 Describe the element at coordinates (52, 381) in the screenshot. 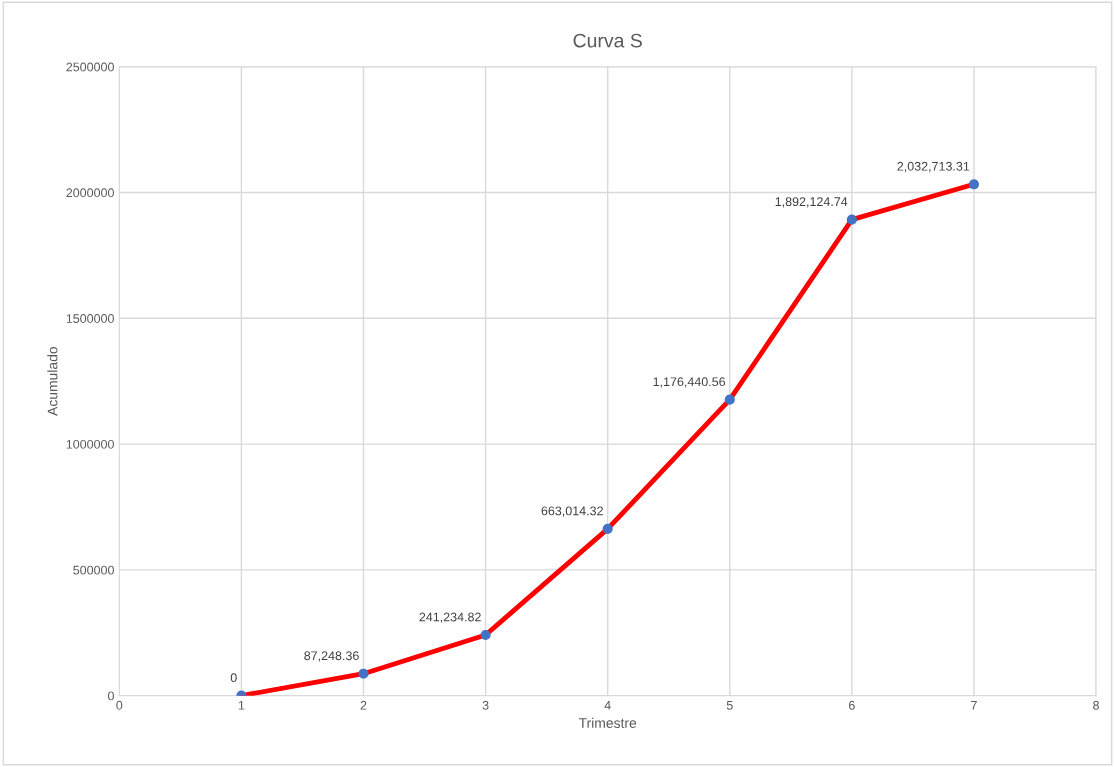

I see `y-axis-title: Acumulado` at that location.